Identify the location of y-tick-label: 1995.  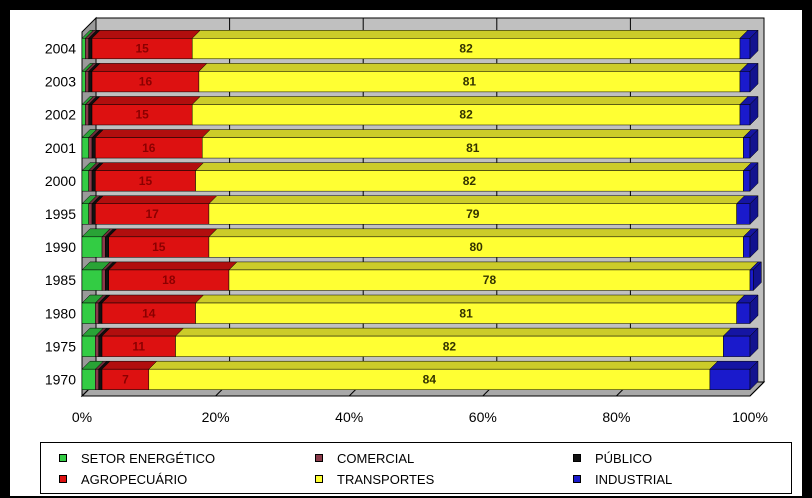
(60, 214).